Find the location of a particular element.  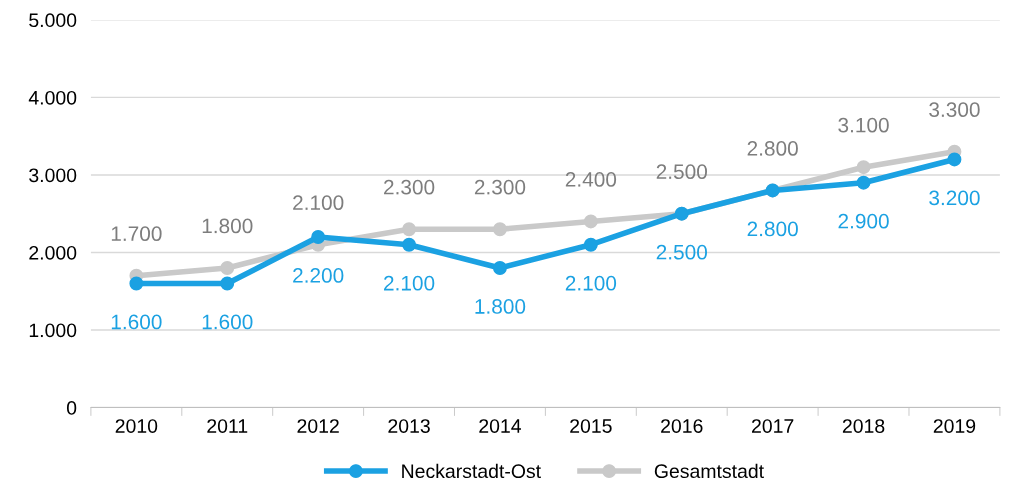

data-label: 3.200 is located at coordinates (954, 198).